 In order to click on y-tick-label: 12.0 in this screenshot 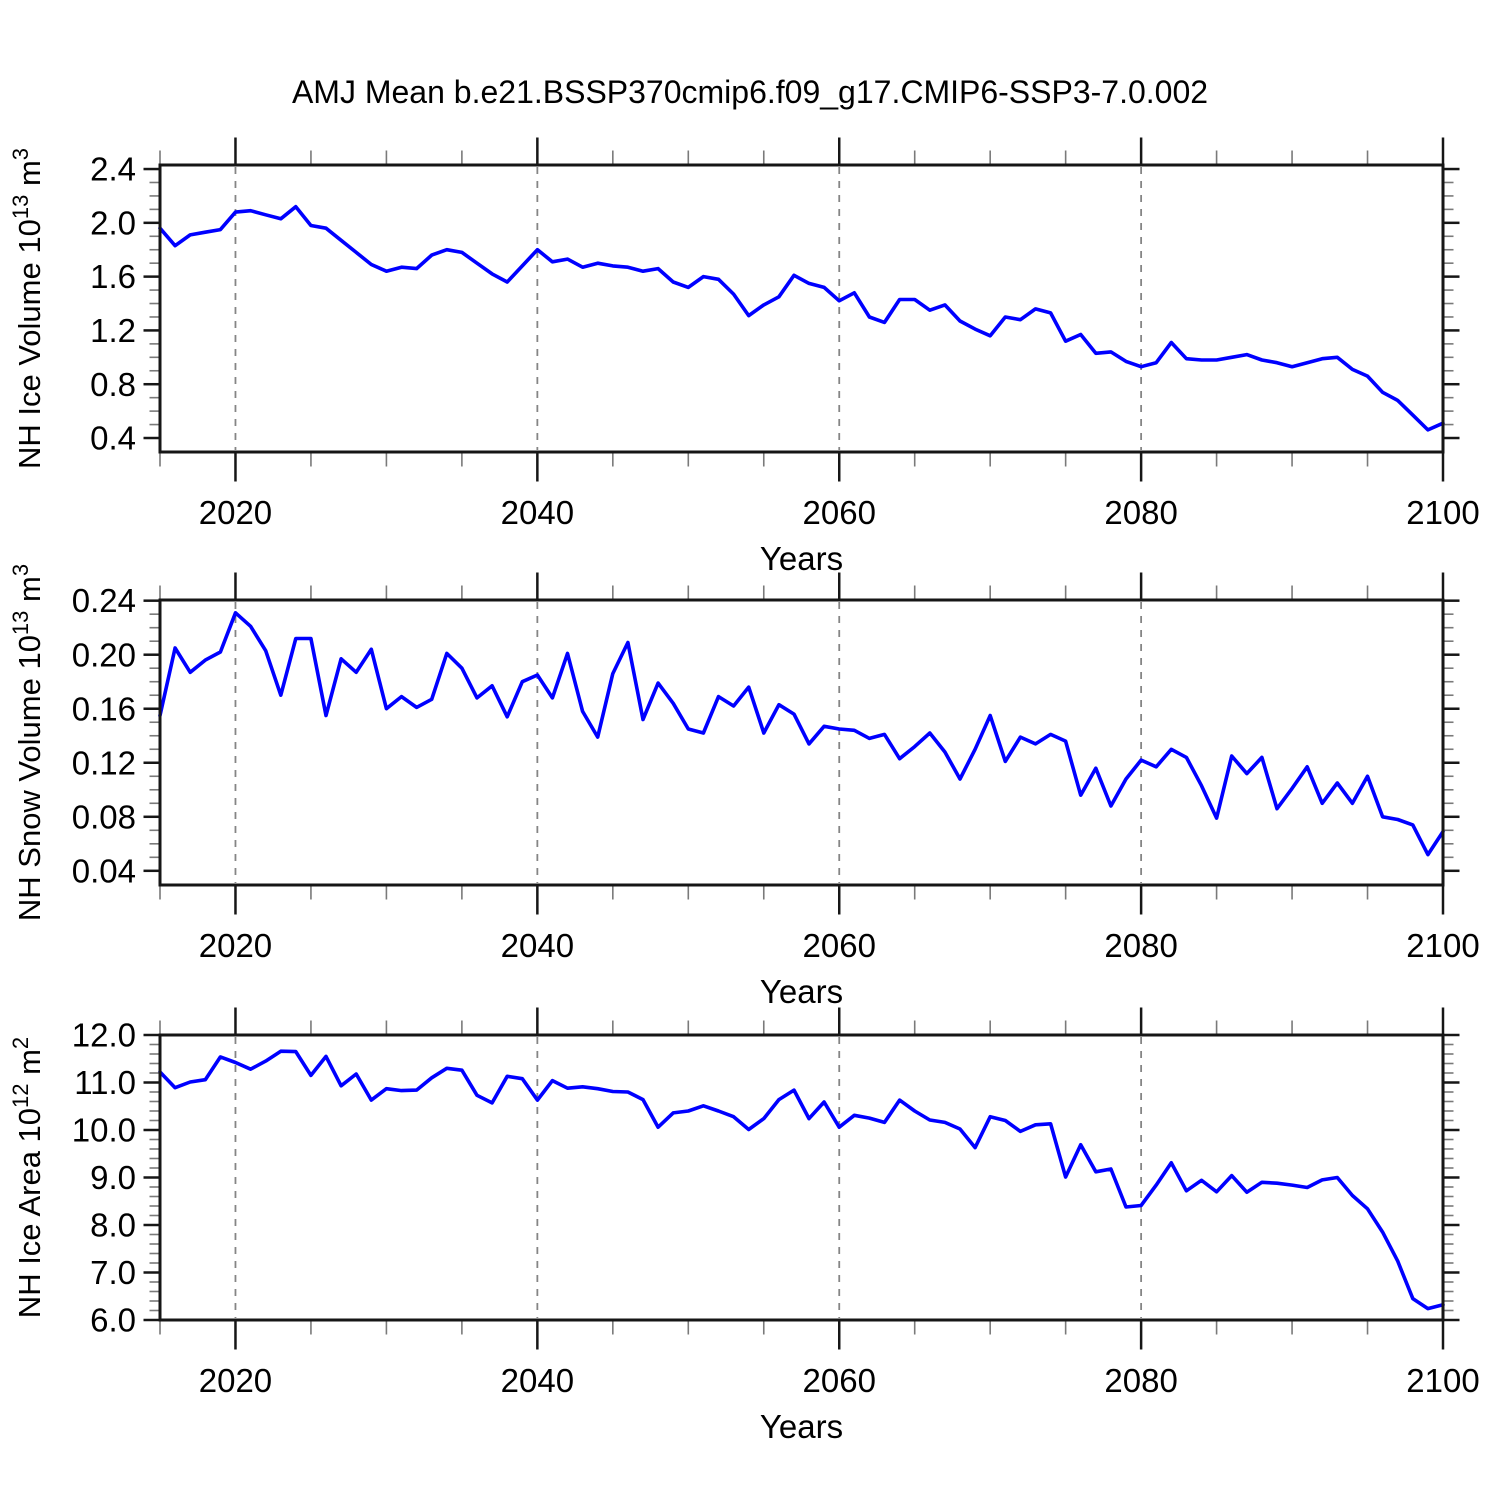, I will do `click(104, 1035)`.